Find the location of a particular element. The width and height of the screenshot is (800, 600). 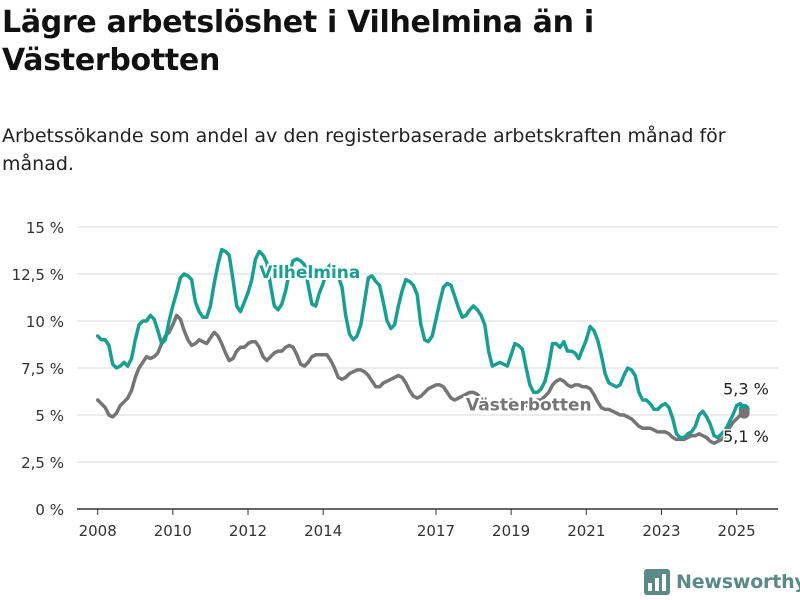

y-tick-label: 7,5 % is located at coordinates (42, 369).